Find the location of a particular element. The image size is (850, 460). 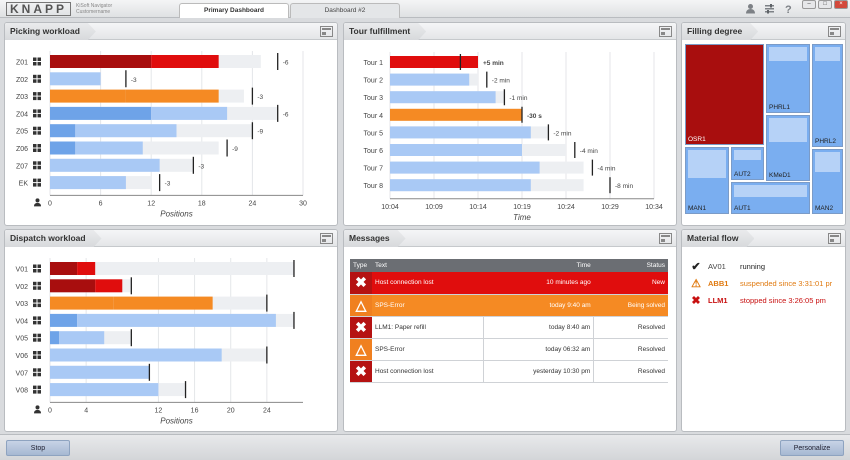

col-time: Time is located at coordinates (538, 265).